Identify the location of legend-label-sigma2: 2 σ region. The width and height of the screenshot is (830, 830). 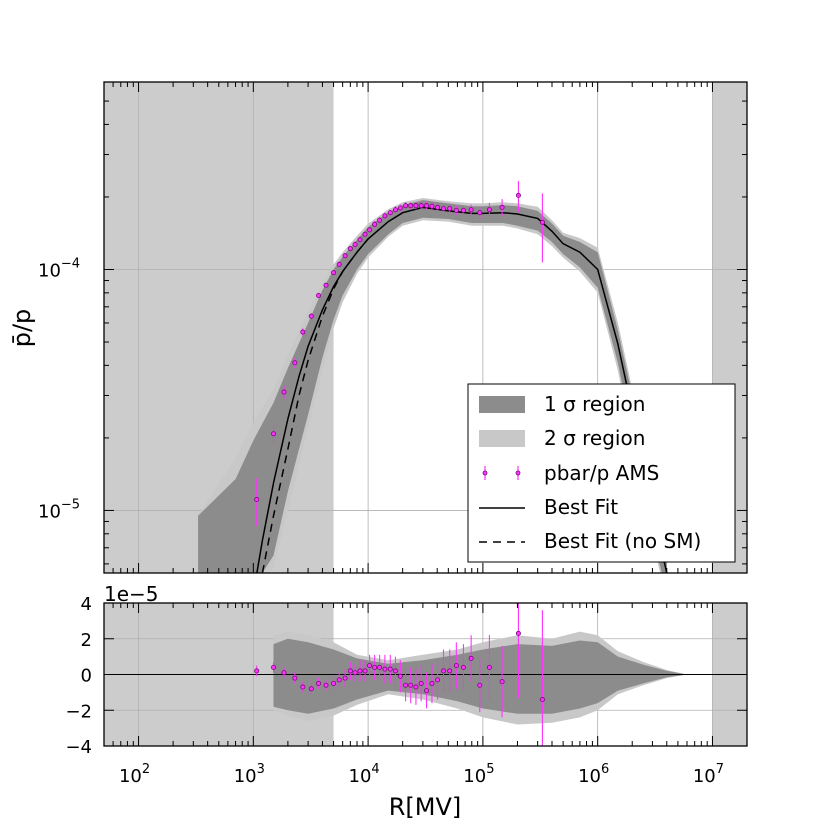
(594, 438).